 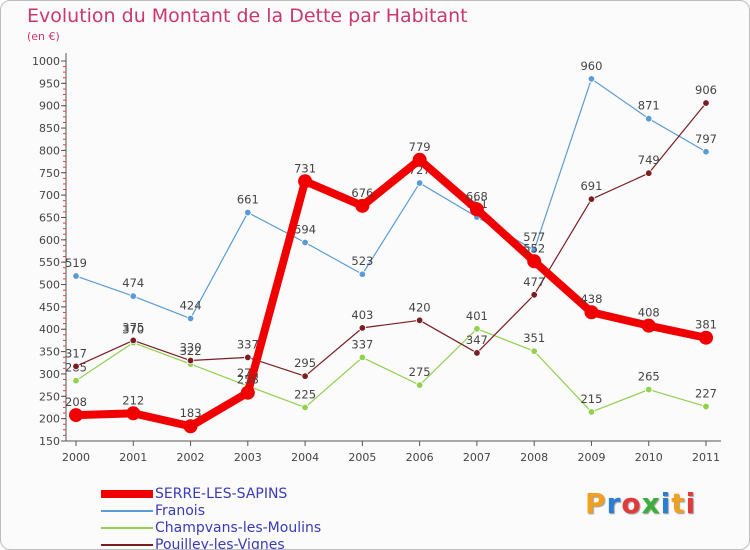 What do you see at coordinates (678, 503) in the screenshot?
I see `logo-letter: t` at bounding box center [678, 503].